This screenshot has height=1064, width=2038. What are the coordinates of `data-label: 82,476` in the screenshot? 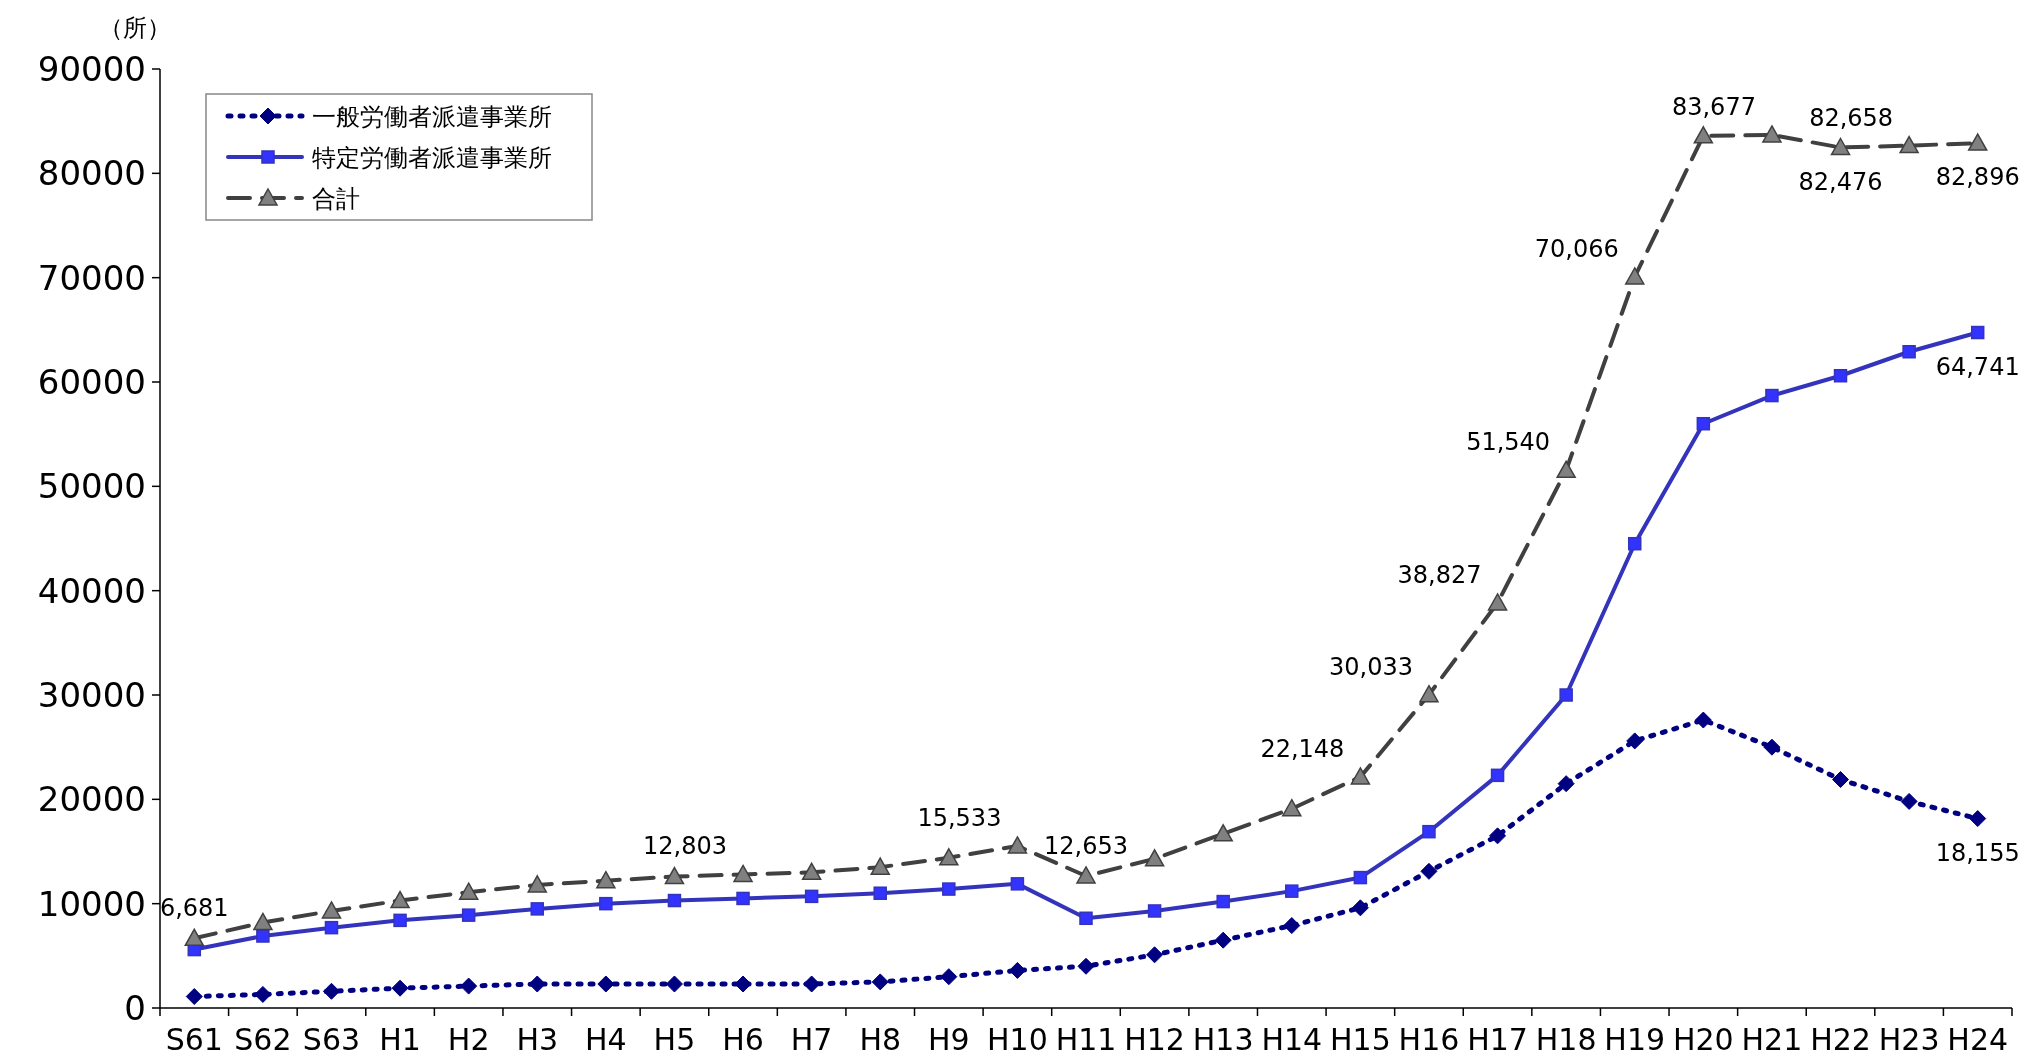 It's located at (1840, 181).